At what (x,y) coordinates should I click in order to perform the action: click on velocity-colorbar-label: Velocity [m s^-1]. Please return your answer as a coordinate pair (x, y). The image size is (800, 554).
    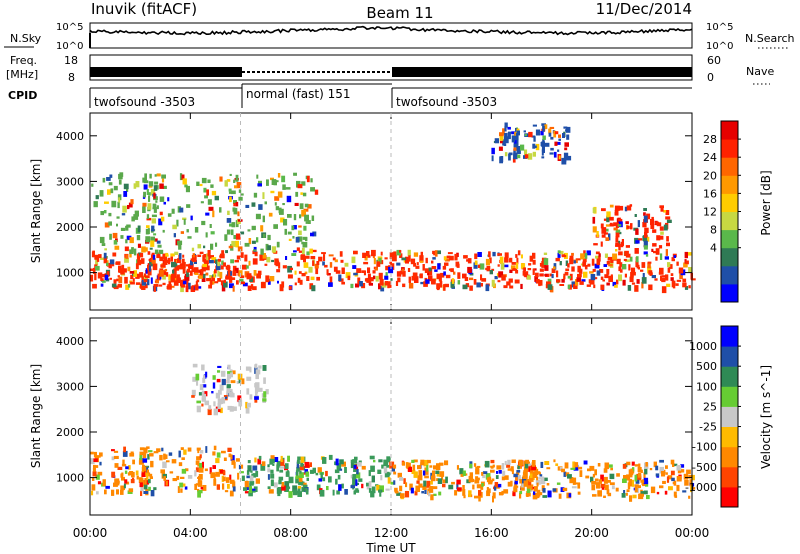
    Looking at the image, I should click on (766, 417).